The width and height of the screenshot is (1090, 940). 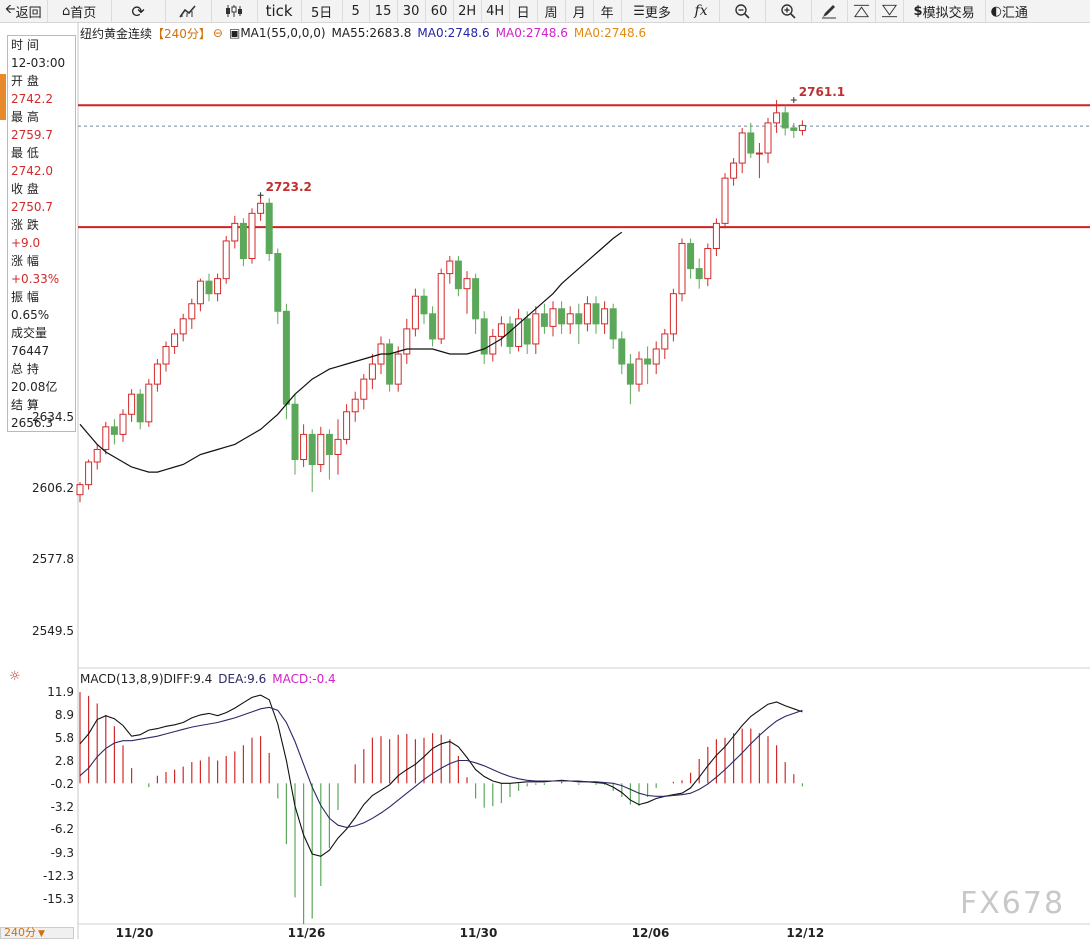 I want to click on period-day: 日, so click(x=524, y=11).